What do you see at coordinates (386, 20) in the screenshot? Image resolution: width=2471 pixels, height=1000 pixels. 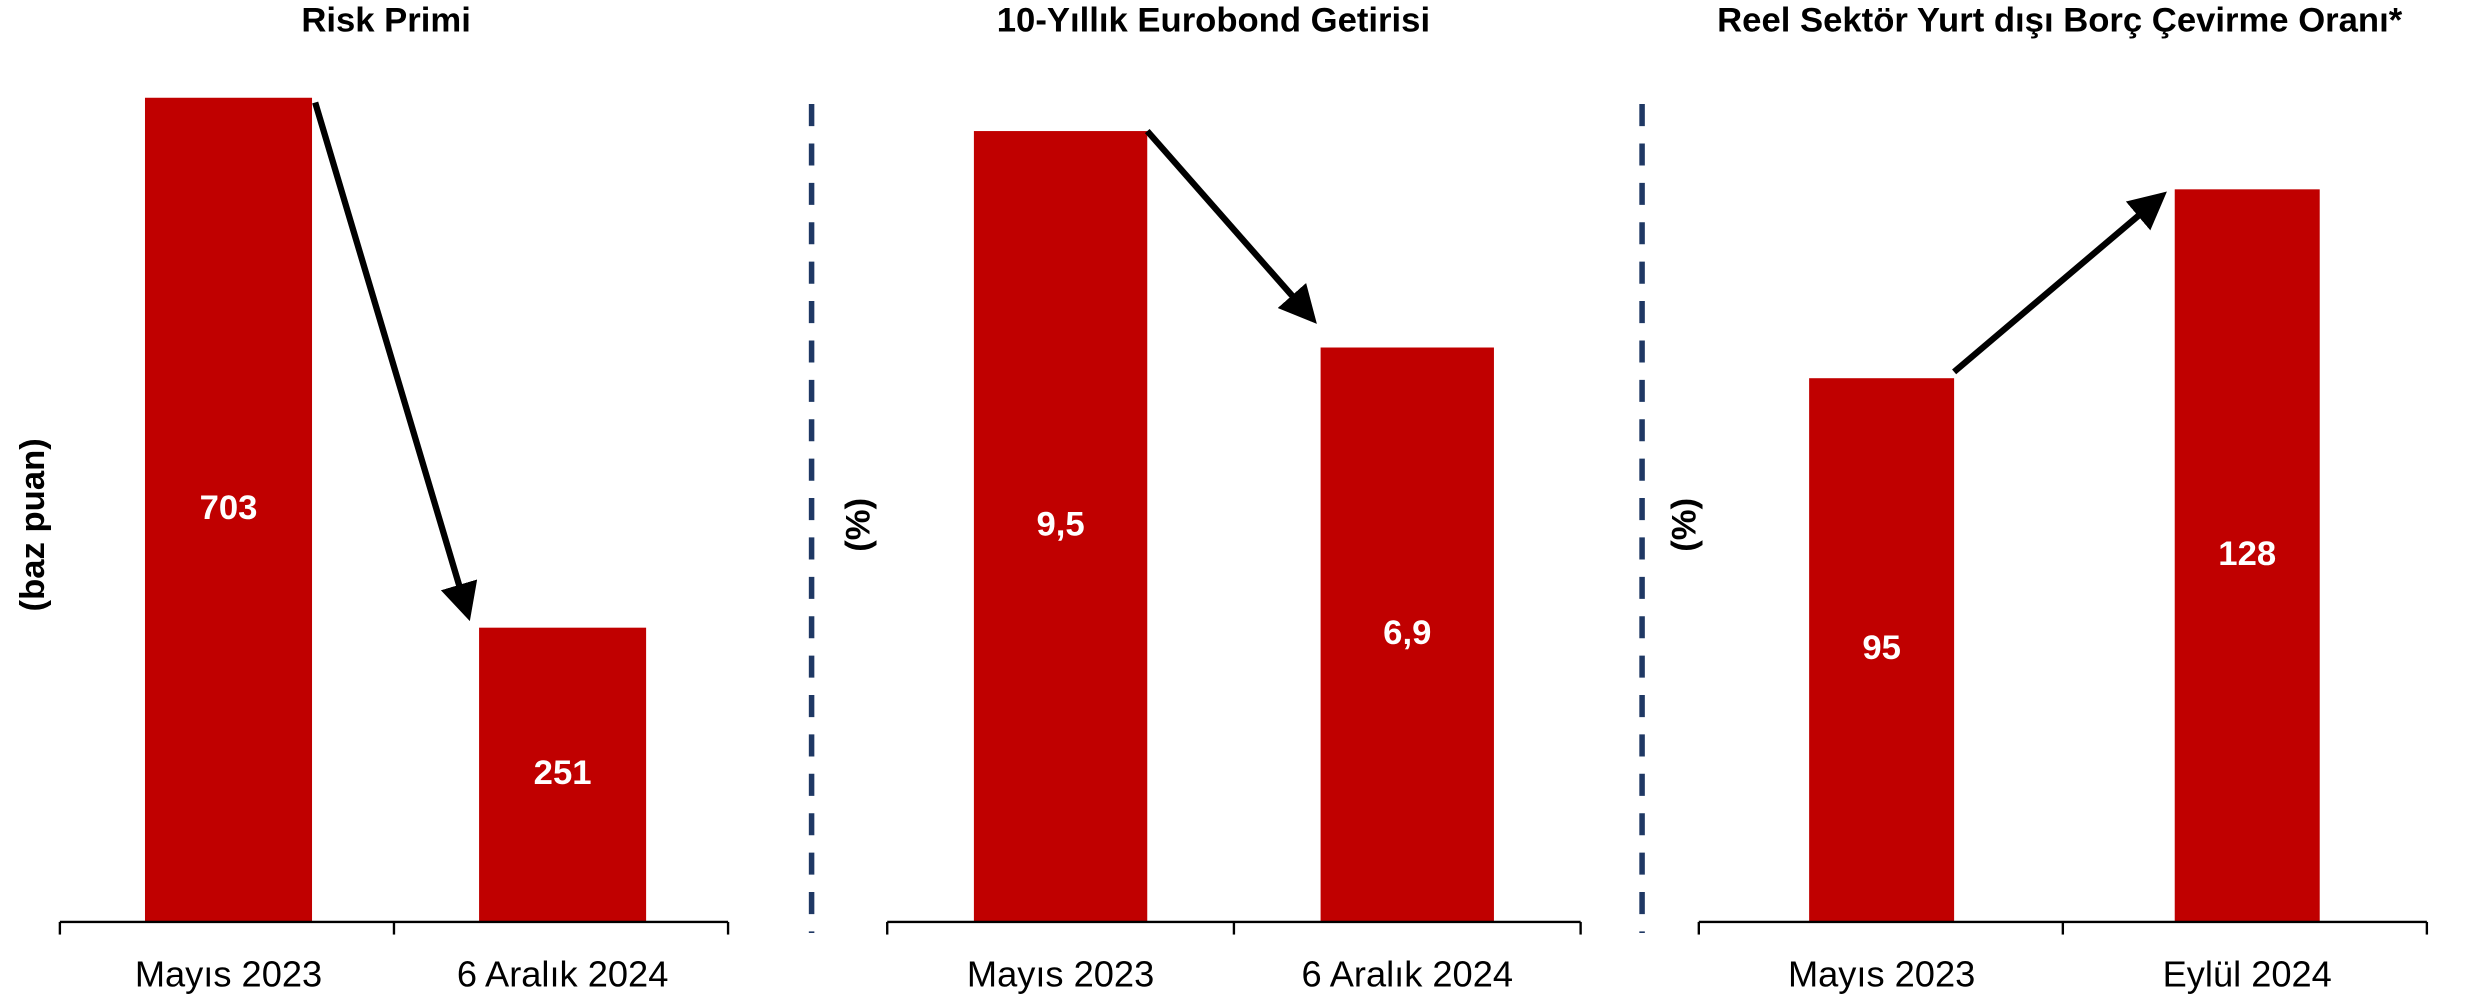 I see `chart-title: Risk Primi` at bounding box center [386, 20].